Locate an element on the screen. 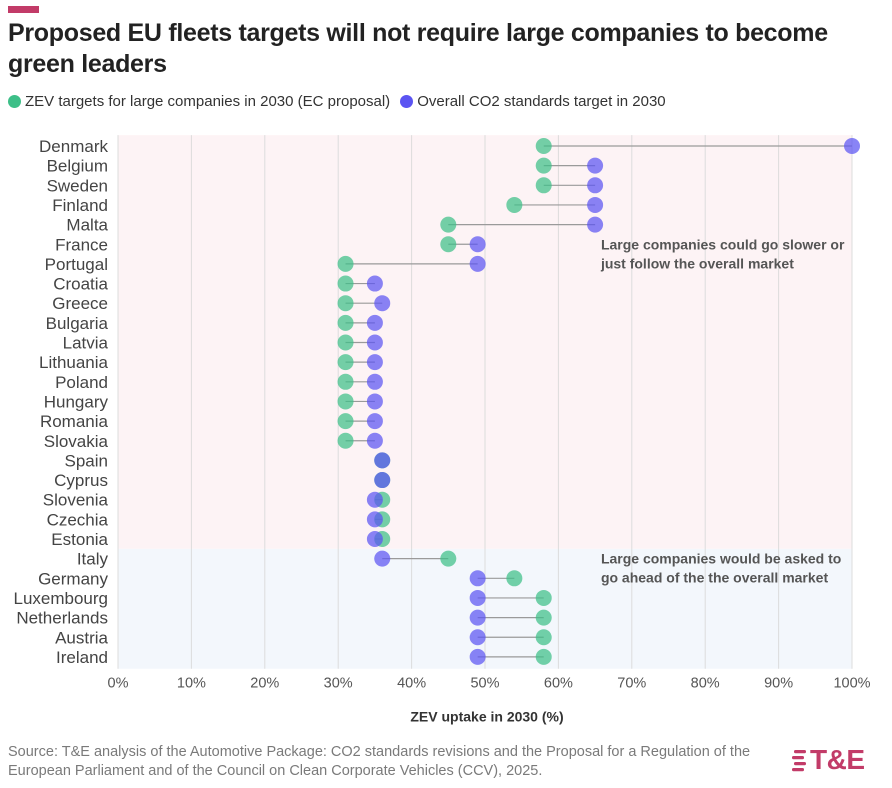  x-tick-label-70: 70% is located at coordinates (631, 684).